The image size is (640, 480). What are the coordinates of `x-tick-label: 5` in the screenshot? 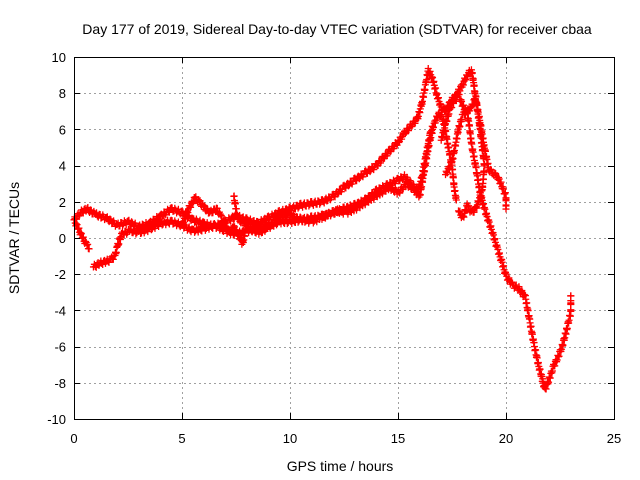 It's located at (181, 438).